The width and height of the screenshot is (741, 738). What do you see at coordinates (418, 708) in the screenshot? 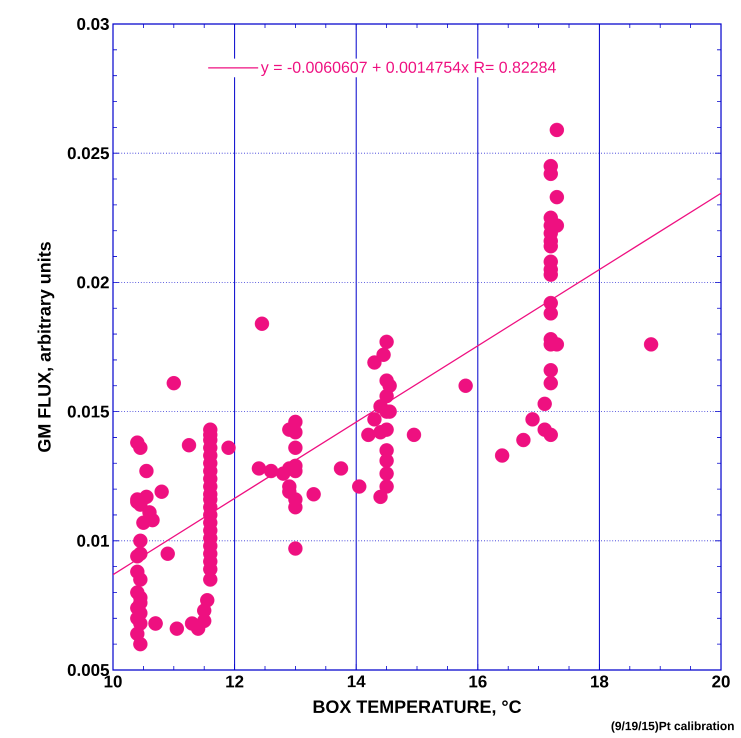
I see `x-axis-title: BOX TEMPERATURE, °C` at bounding box center [418, 708].